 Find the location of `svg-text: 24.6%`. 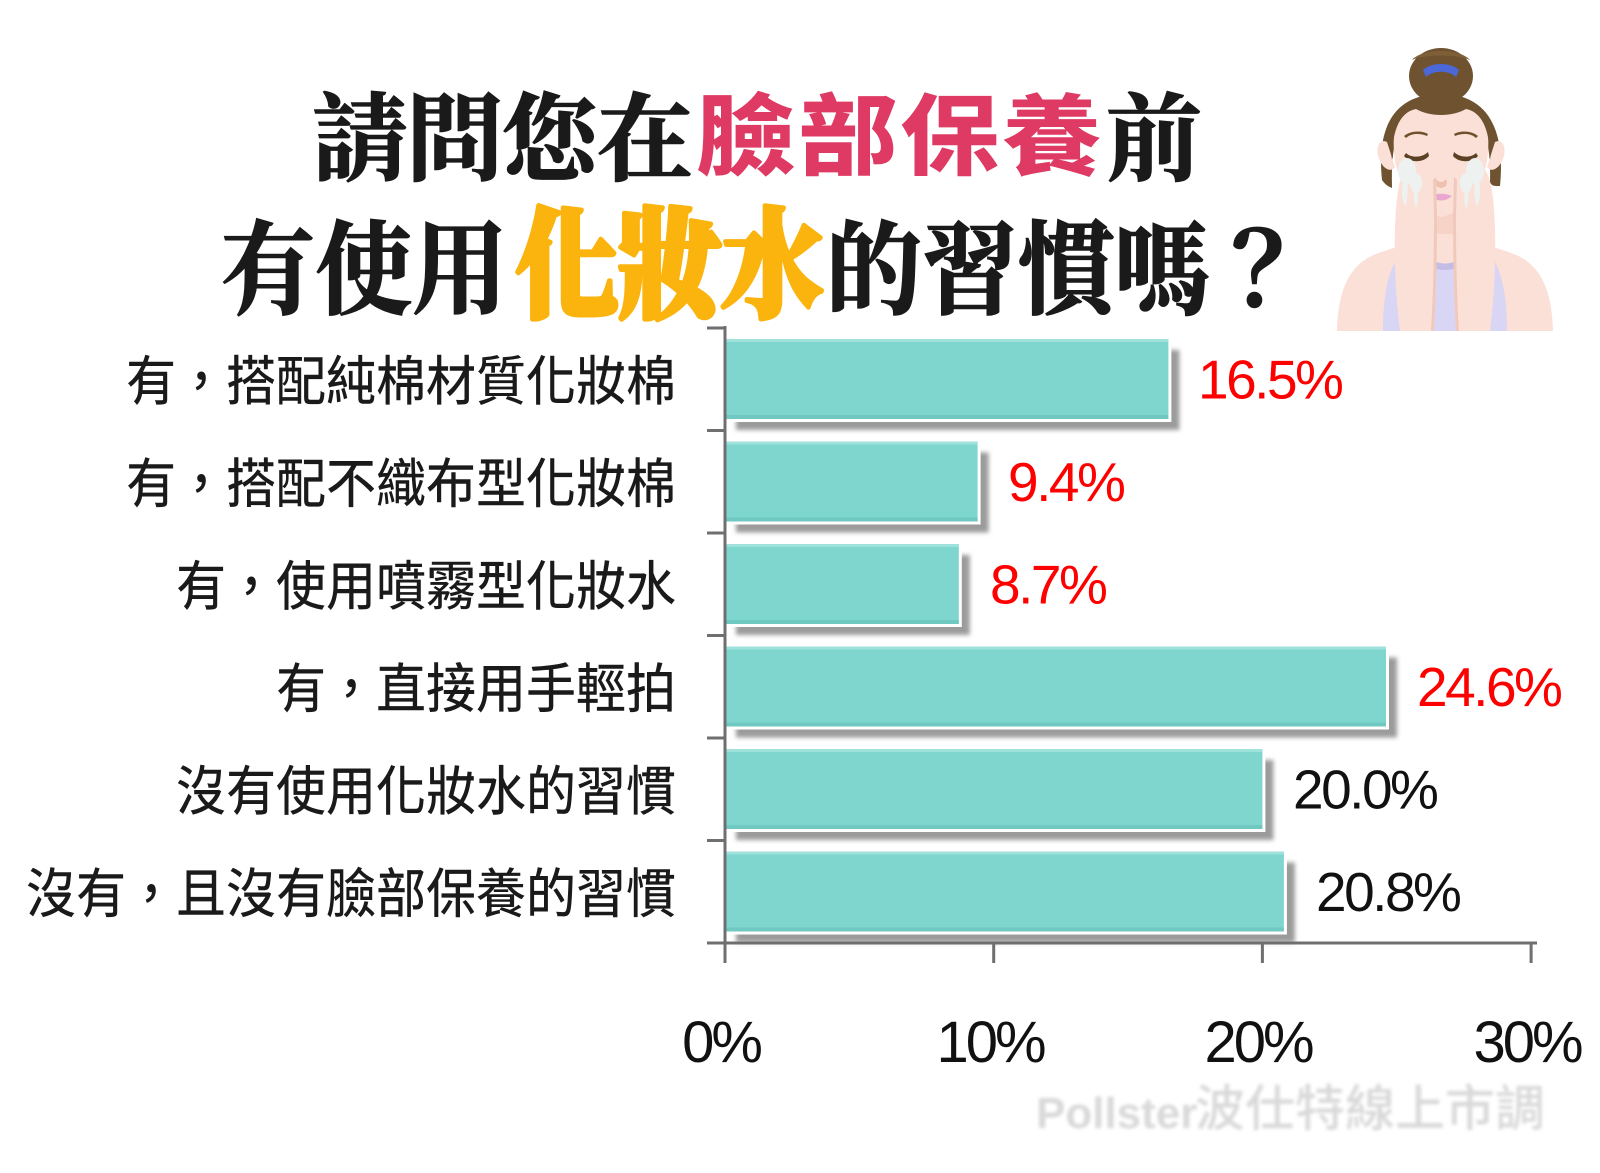

svg-text: 24.6% is located at coordinates (1489, 687).